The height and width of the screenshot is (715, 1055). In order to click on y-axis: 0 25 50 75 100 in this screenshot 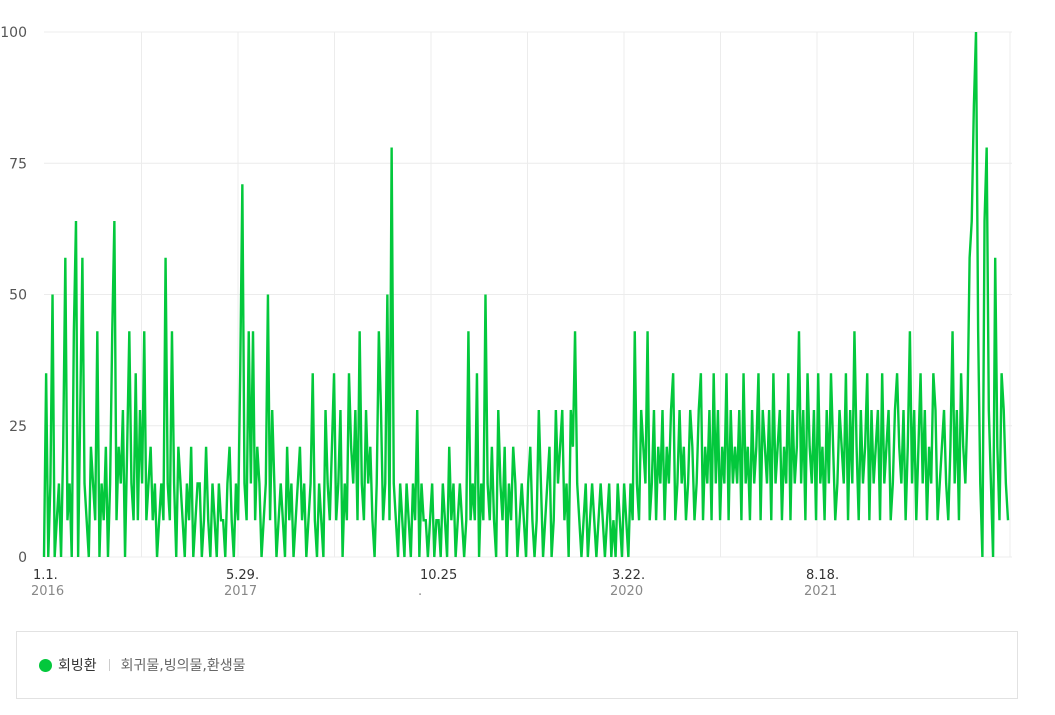, I will do `click(13, 295)`.